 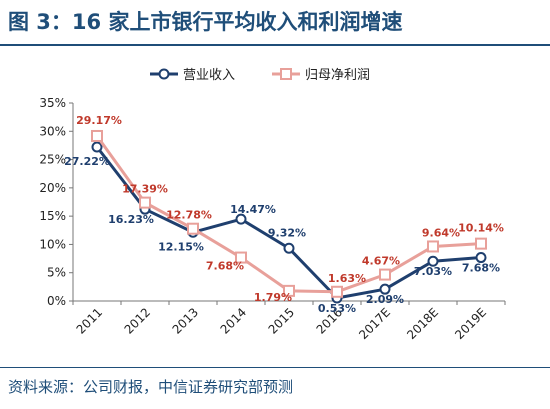 What do you see at coordinates (374, 323) in the screenshot?
I see `x-tick-label: 2017E` at bounding box center [374, 323].